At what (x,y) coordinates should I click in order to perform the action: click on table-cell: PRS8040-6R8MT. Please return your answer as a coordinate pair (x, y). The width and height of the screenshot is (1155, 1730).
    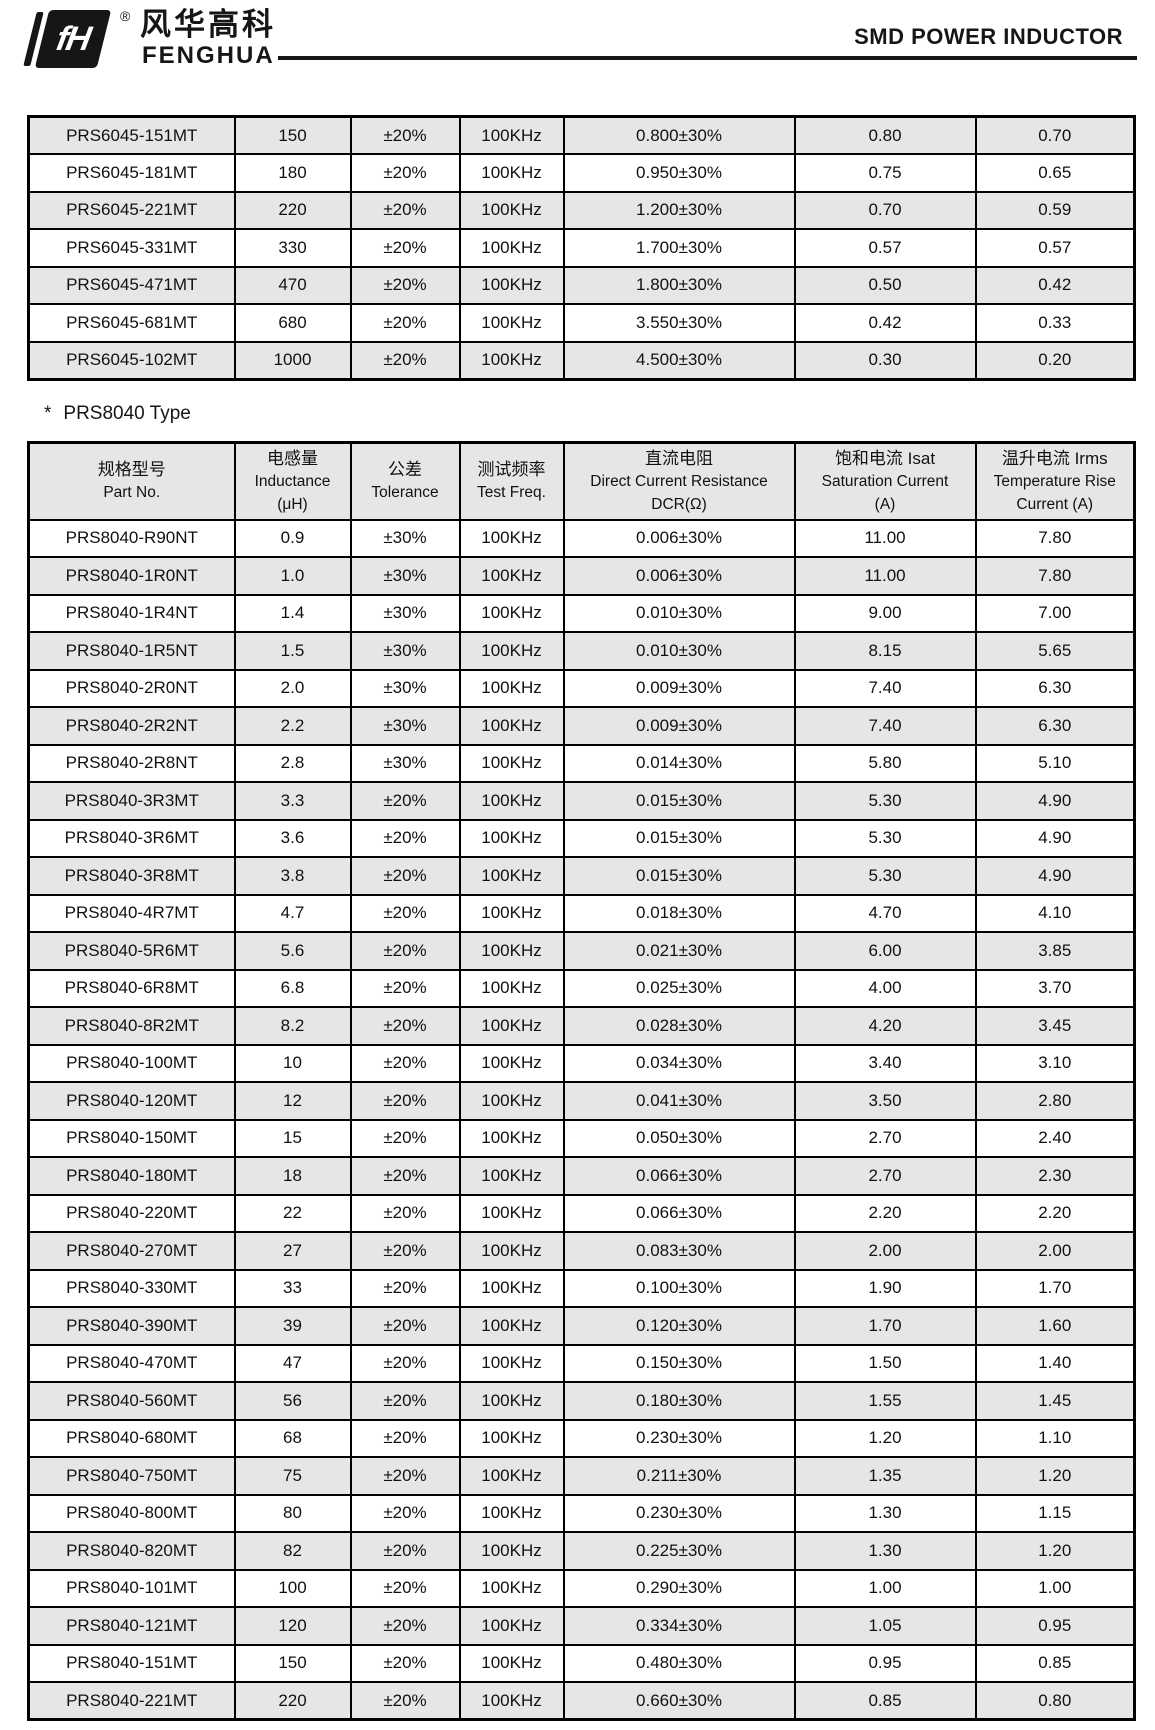
    Looking at the image, I should click on (131, 988).